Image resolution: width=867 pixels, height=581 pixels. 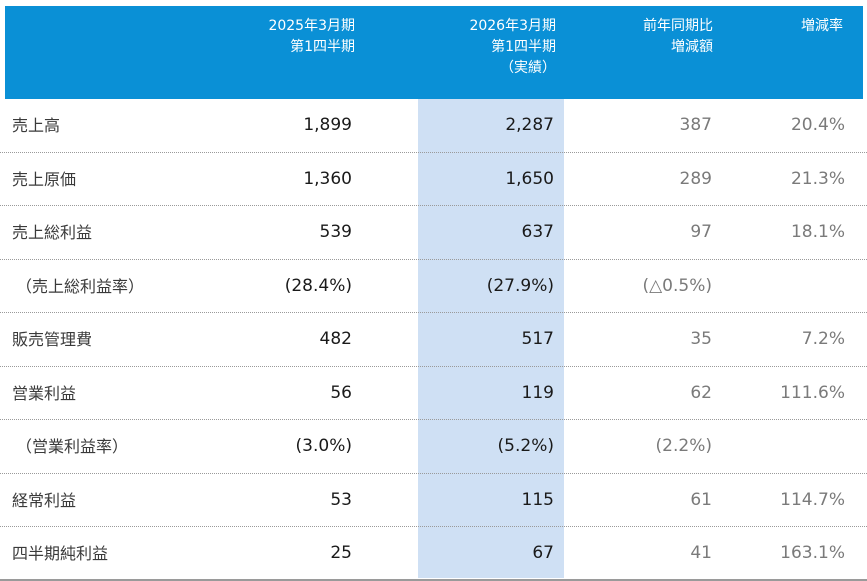 What do you see at coordinates (812, 392) in the screenshot?
I see `row-rate-value: 111.6%` at bounding box center [812, 392].